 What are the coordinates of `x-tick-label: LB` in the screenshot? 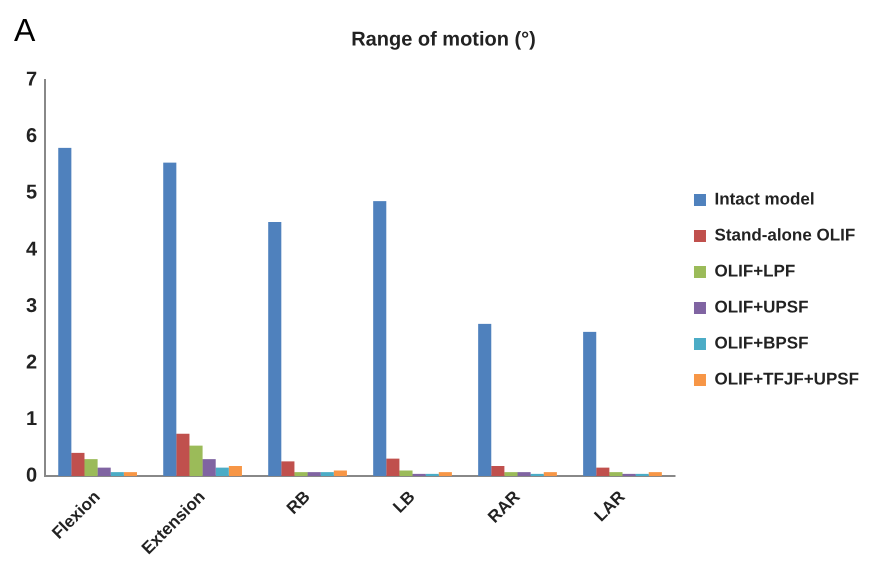 It's located at (404, 502).